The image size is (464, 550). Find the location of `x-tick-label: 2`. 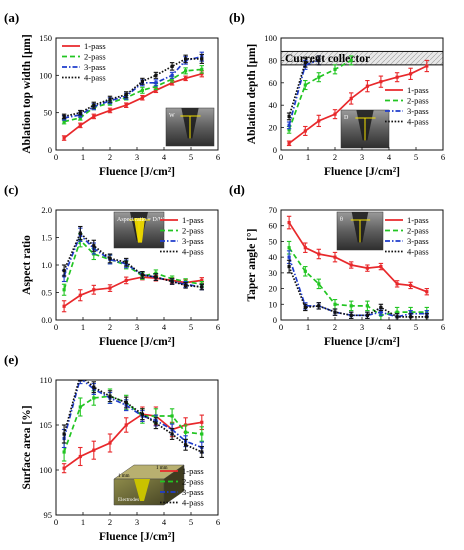

x-tick-label: 2 is located at coordinates (110, 157).